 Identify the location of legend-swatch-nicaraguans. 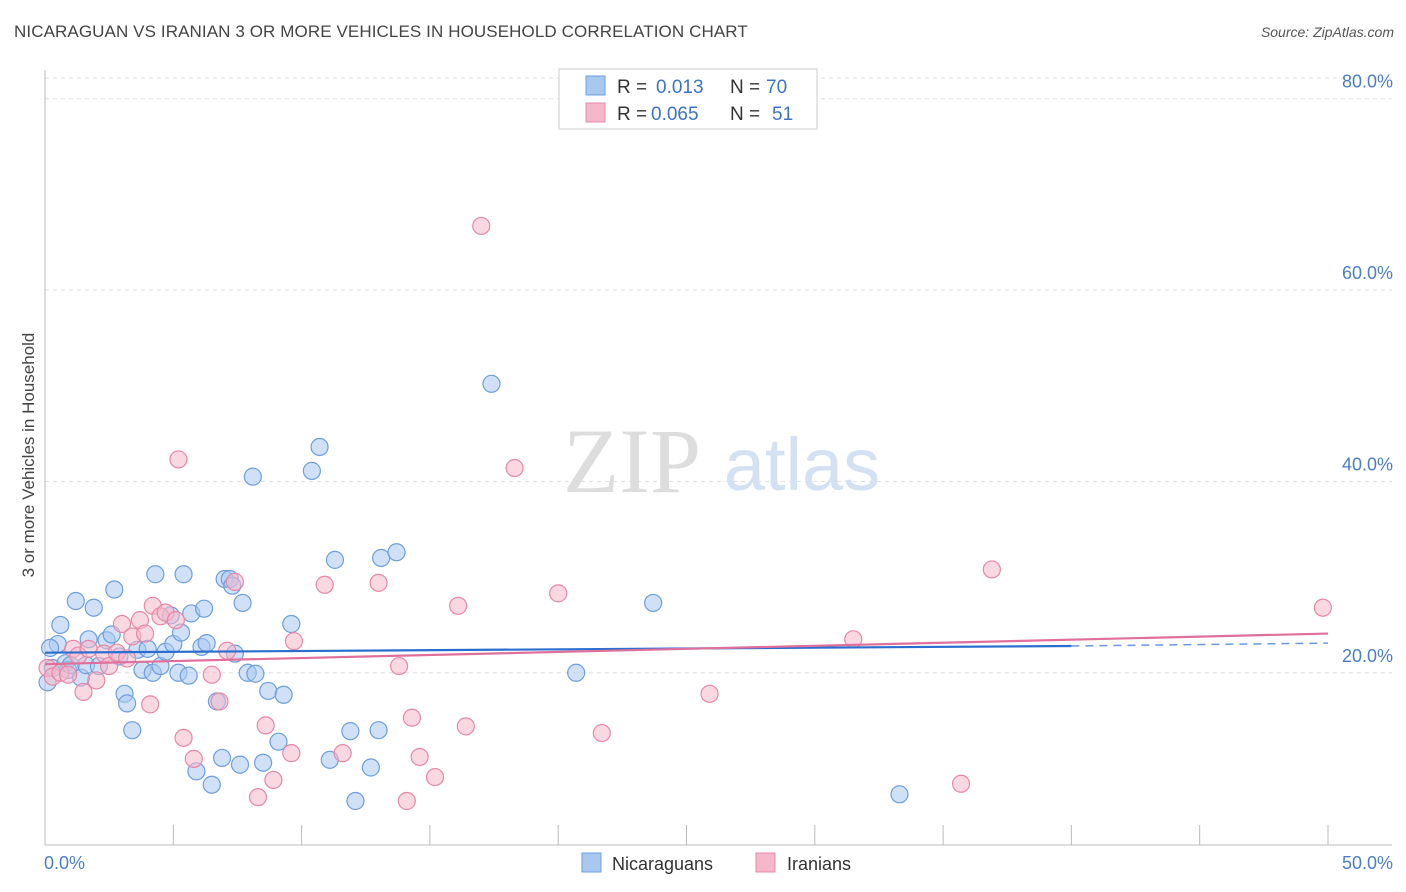
(595, 85).